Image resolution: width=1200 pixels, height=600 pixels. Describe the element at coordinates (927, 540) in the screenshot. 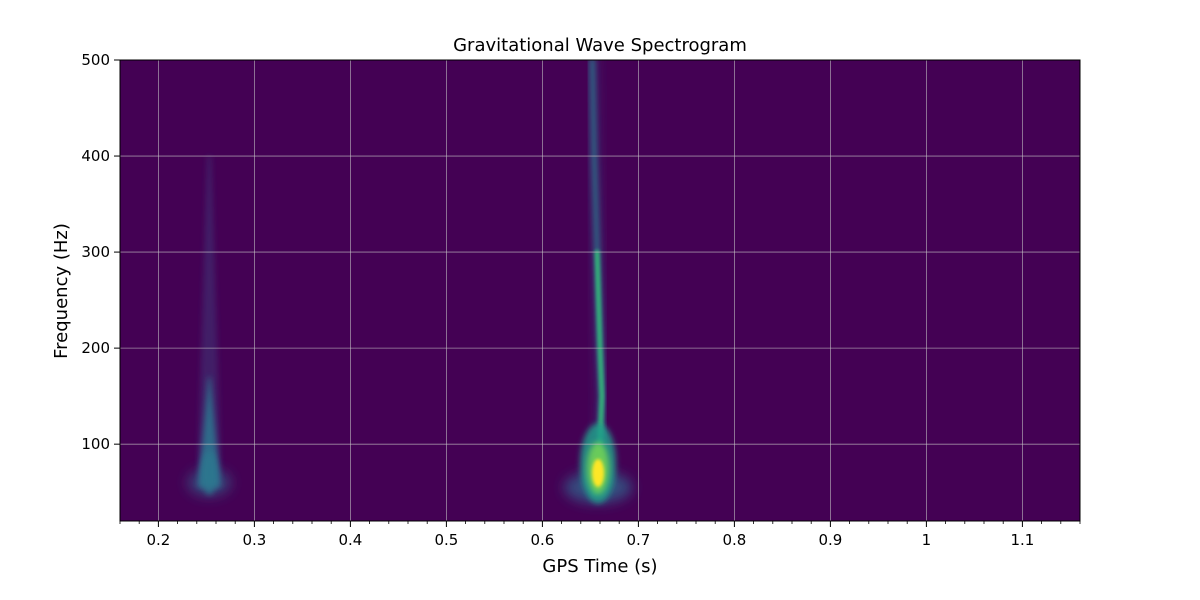

I see `x-tick-label: 1` at that location.